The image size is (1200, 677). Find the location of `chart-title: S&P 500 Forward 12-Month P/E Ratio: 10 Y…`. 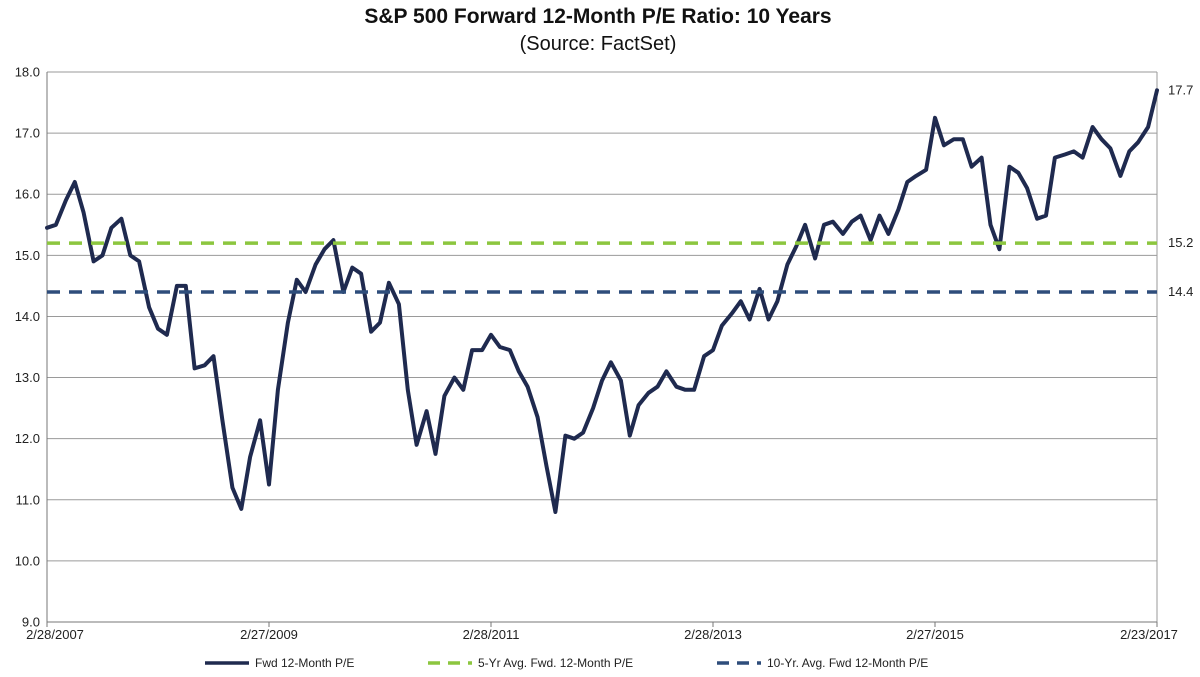

chart-title: S&P 500 Forward 12-Month P/E Ratio: 10 Y… is located at coordinates (597, 16).